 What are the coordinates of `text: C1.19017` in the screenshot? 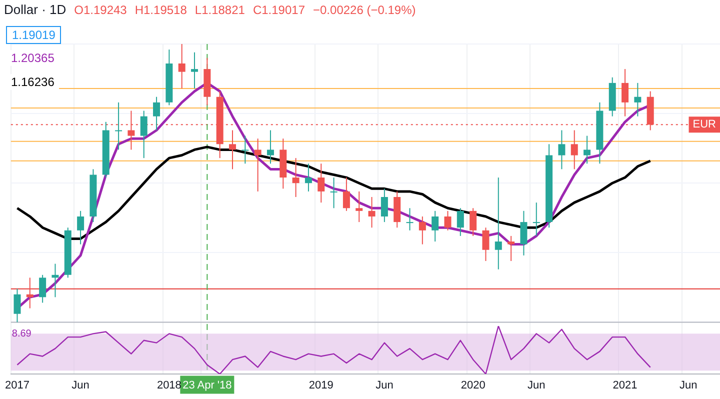 It's located at (278, 9).